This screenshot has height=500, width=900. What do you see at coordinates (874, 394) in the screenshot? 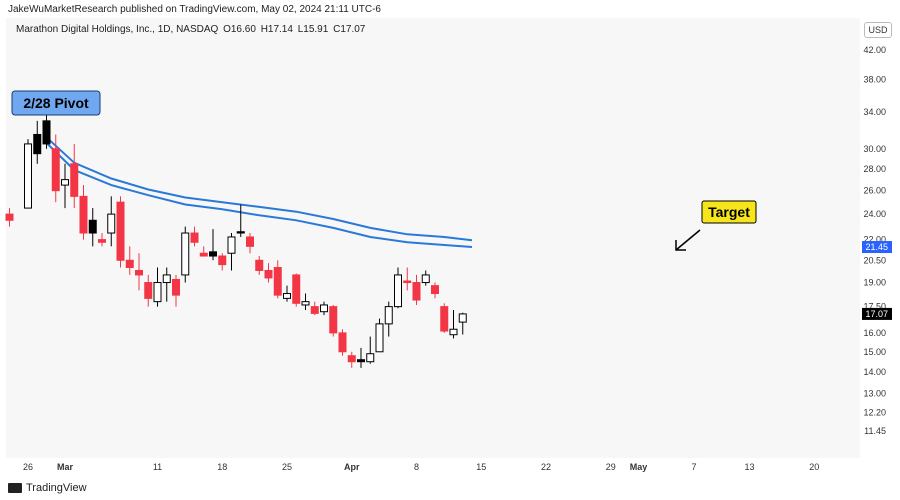
I see `y-tick-label: 13.00` at bounding box center [874, 394].